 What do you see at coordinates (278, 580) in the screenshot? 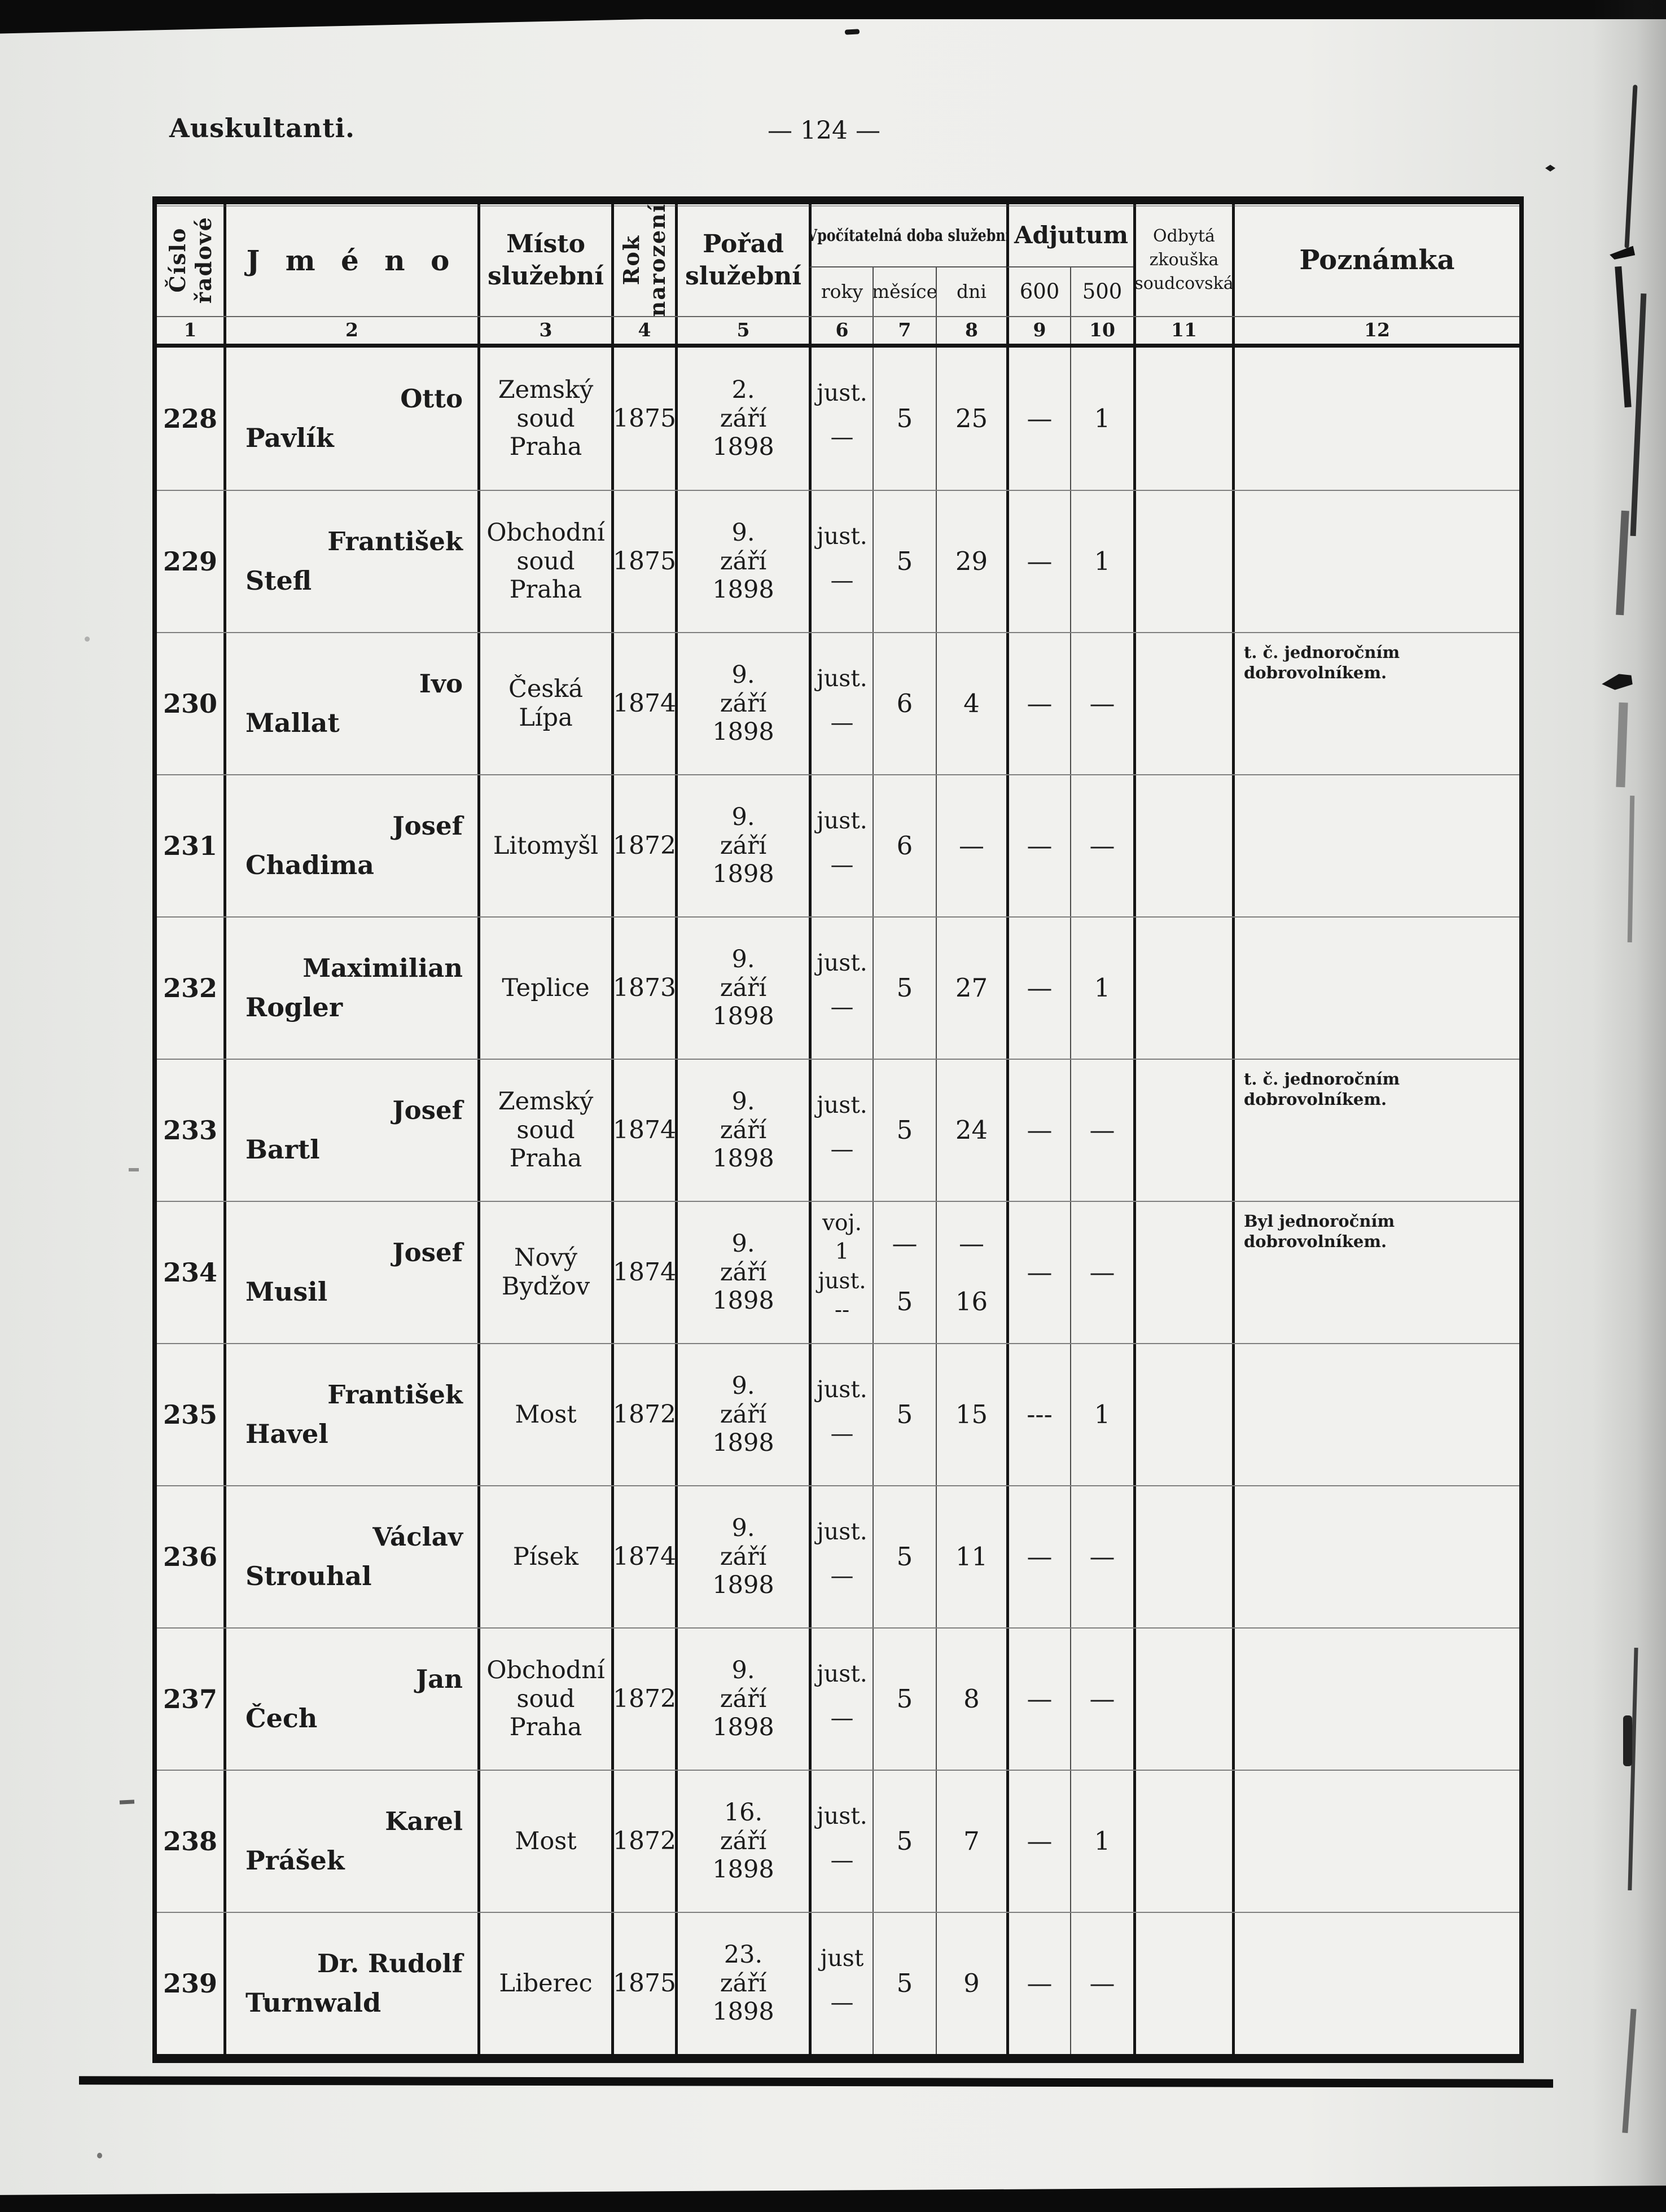
I see `surname: Stefl` at bounding box center [278, 580].